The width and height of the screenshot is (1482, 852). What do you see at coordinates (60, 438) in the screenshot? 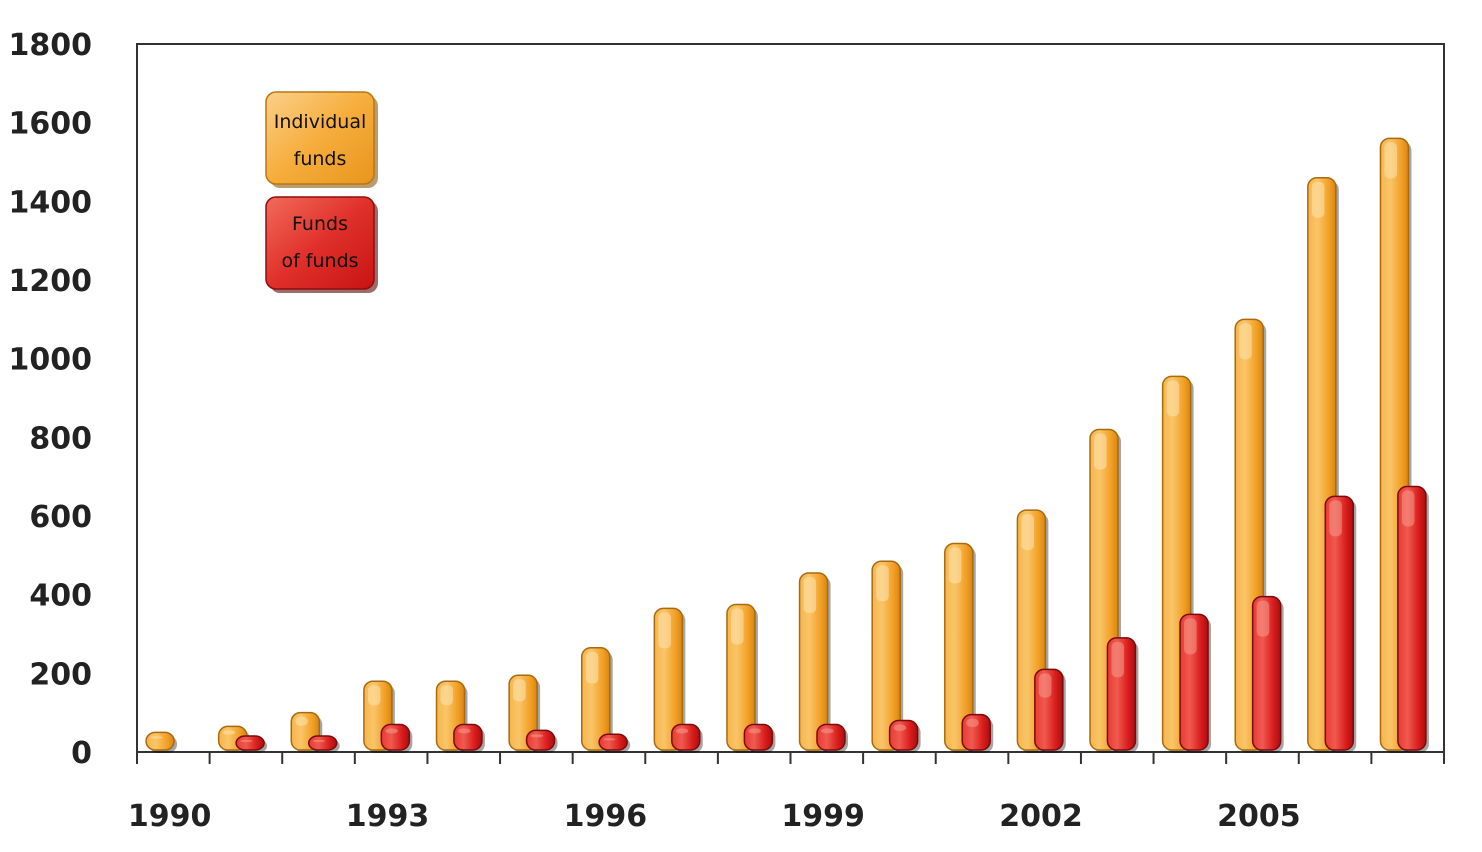
I see `y-tick-label: 800` at bounding box center [60, 438].